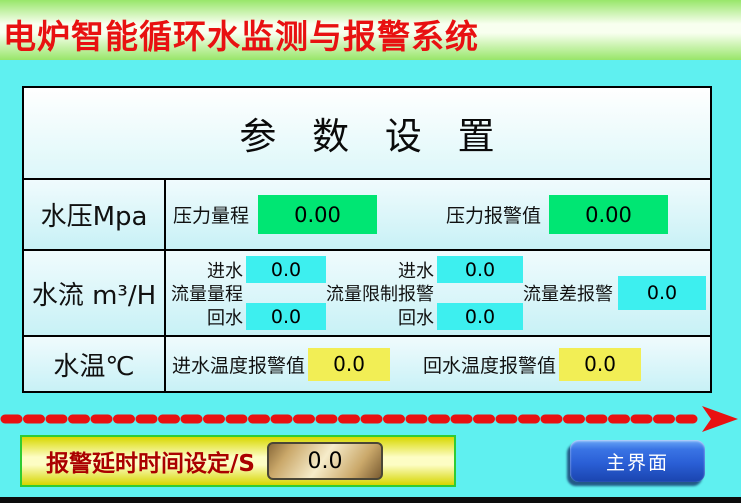 This screenshot has width=741, height=503. I want to click on flow-limit-inlet: 进水 0.0, so click(460, 269).